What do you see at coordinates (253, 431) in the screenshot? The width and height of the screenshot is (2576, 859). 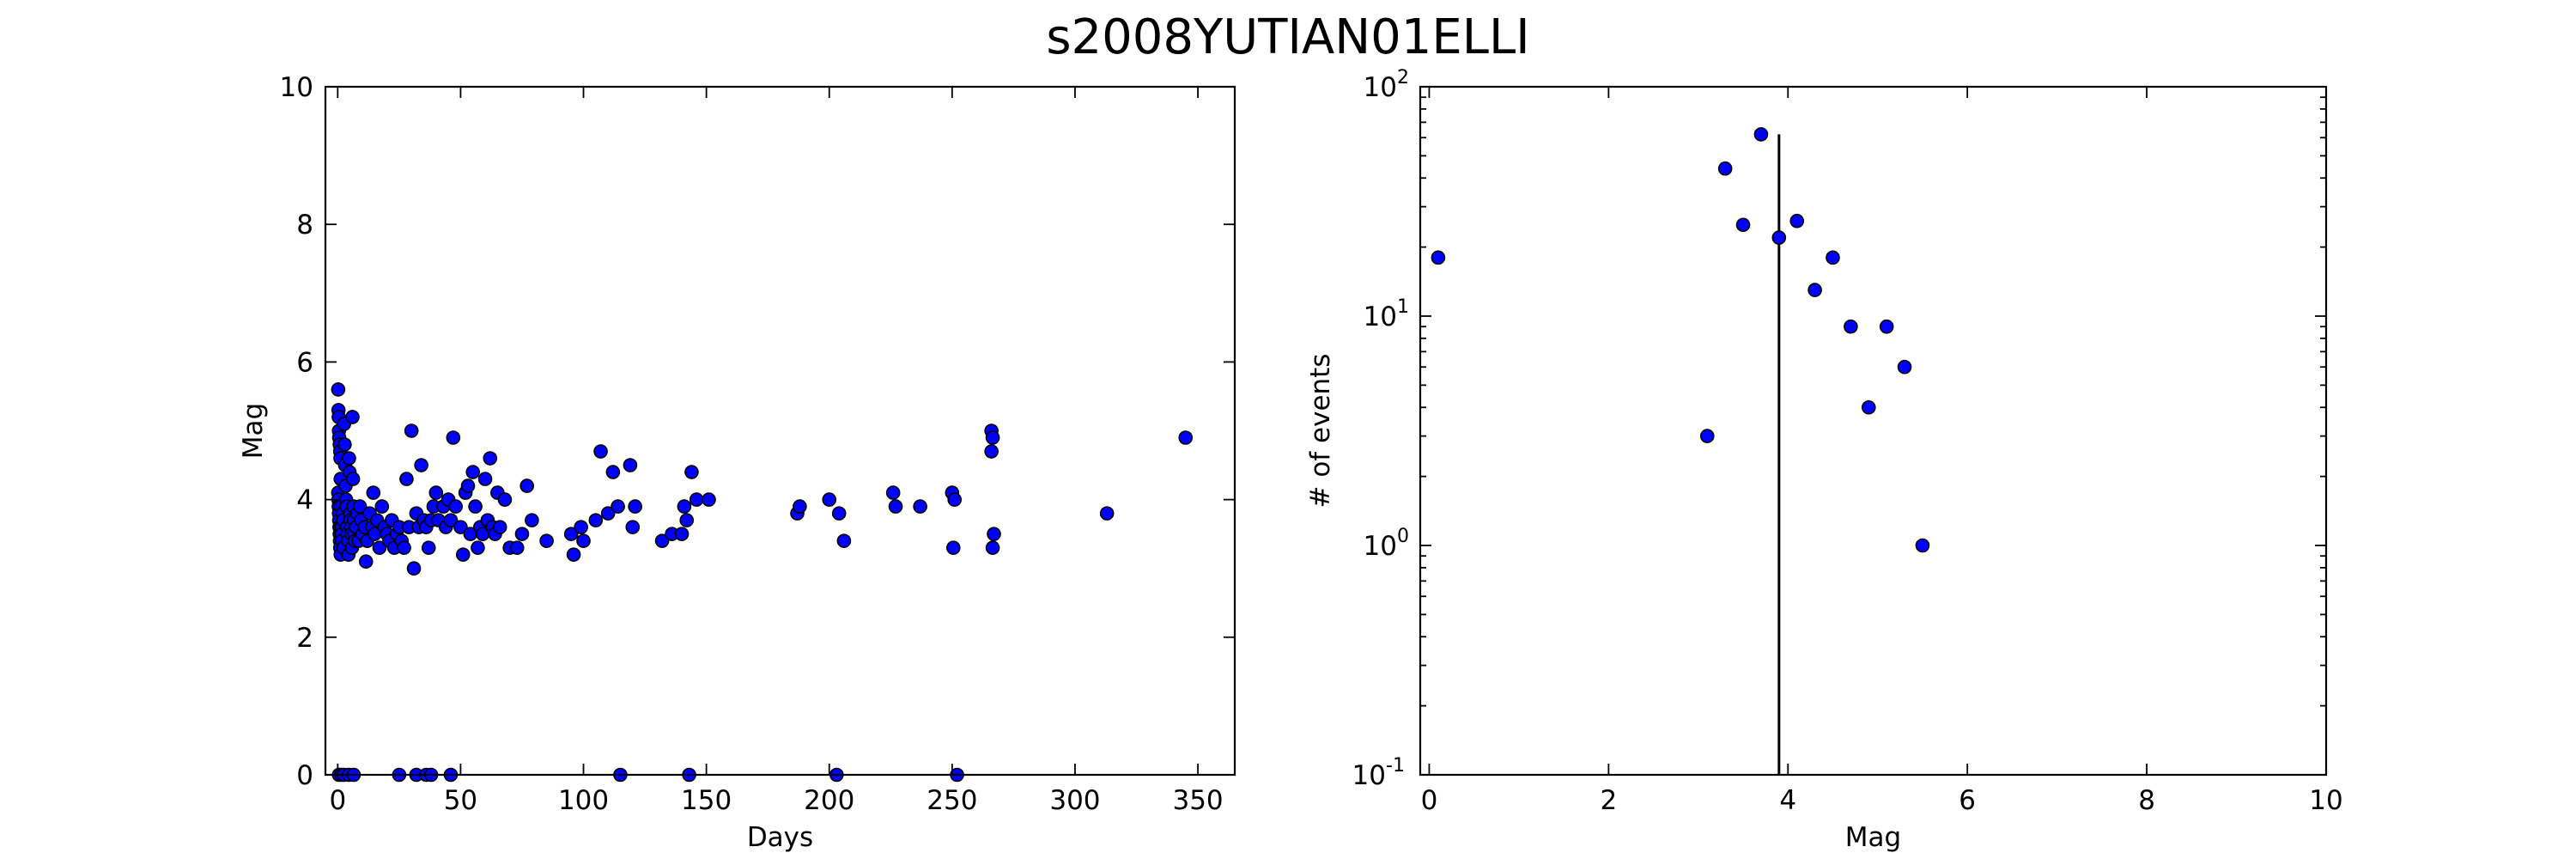 I see `y-axis-label: Mag` at bounding box center [253, 431].